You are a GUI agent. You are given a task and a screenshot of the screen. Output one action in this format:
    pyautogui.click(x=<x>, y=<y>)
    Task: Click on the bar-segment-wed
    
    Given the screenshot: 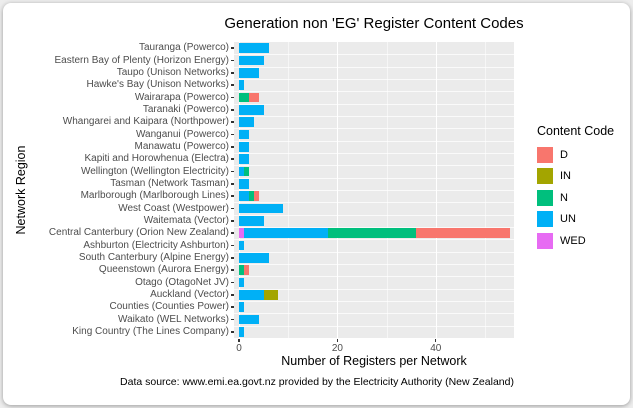 What is the action you would take?
    pyautogui.click(x=241, y=233)
    